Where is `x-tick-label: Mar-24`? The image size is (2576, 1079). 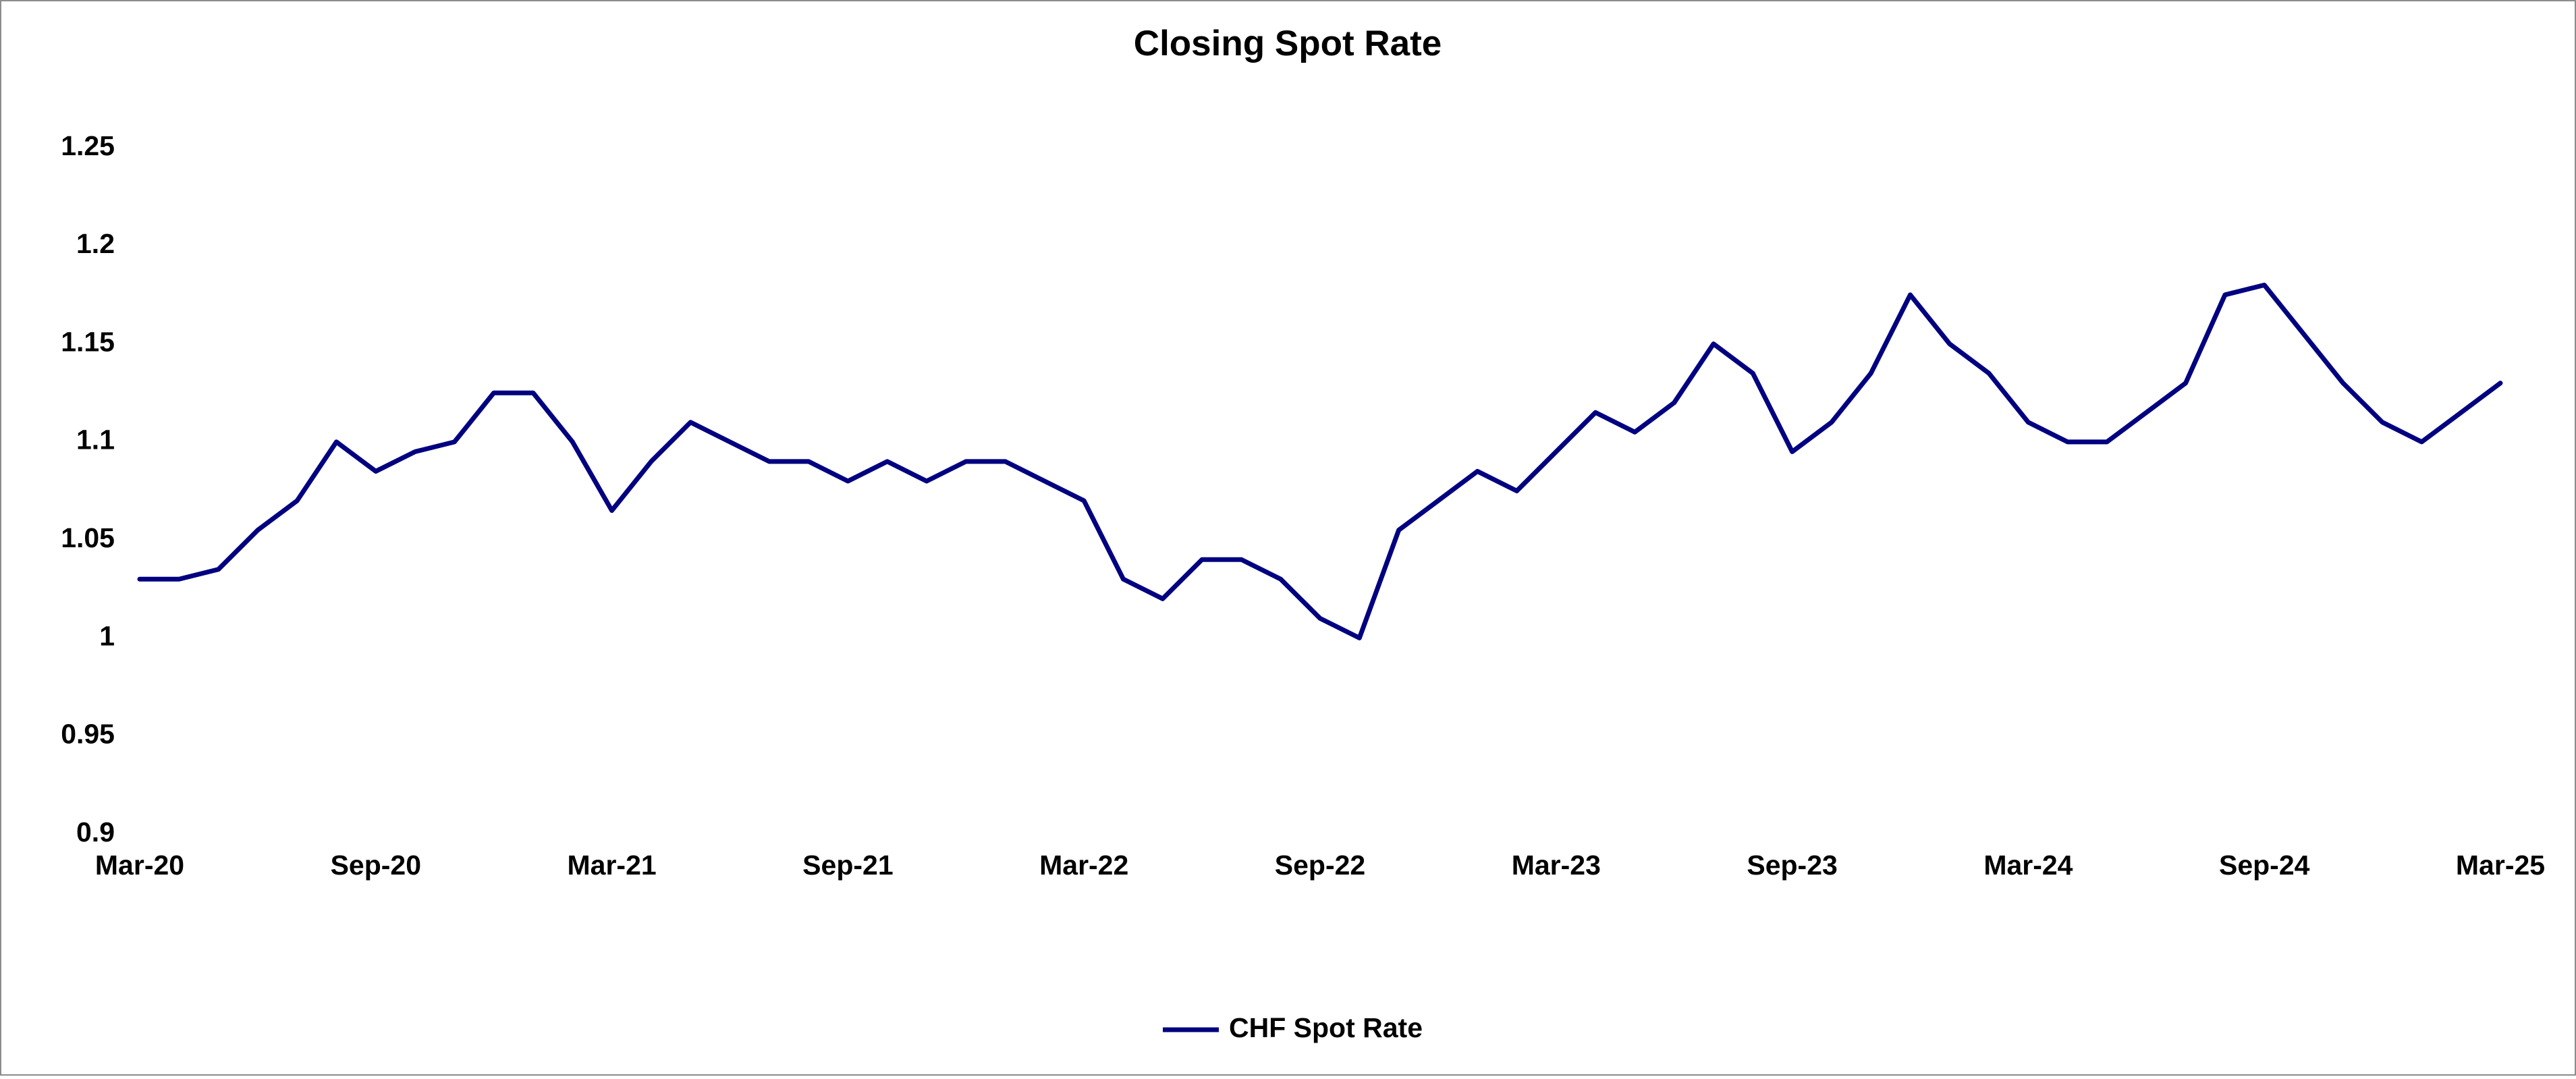 x-tick-label: Mar-24 is located at coordinates (2028, 865).